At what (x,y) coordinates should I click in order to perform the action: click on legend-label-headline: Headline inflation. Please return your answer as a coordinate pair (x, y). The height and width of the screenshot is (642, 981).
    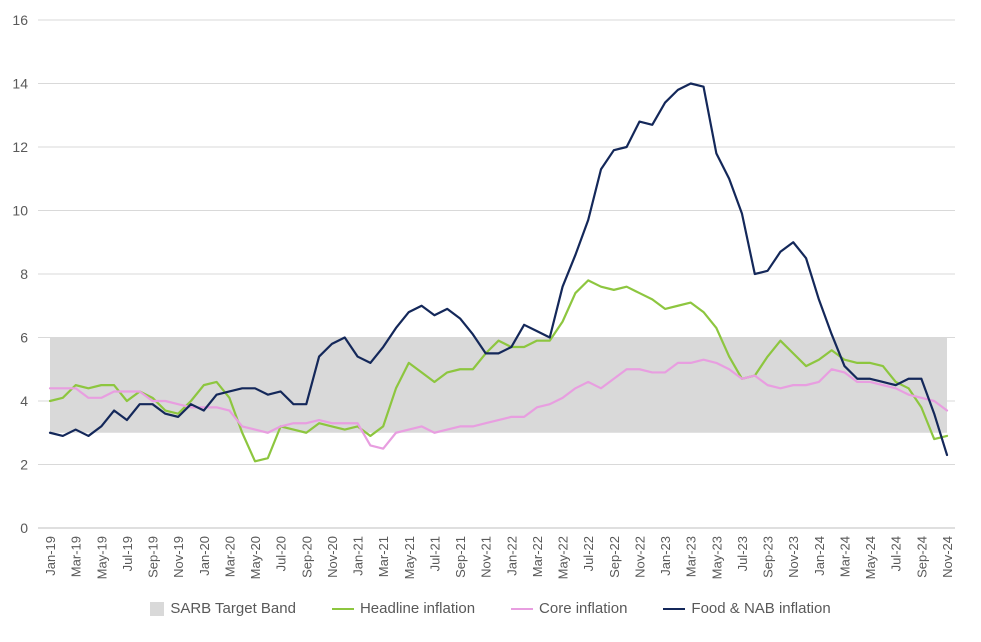
    Looking at the image, I should click on (417, 608).